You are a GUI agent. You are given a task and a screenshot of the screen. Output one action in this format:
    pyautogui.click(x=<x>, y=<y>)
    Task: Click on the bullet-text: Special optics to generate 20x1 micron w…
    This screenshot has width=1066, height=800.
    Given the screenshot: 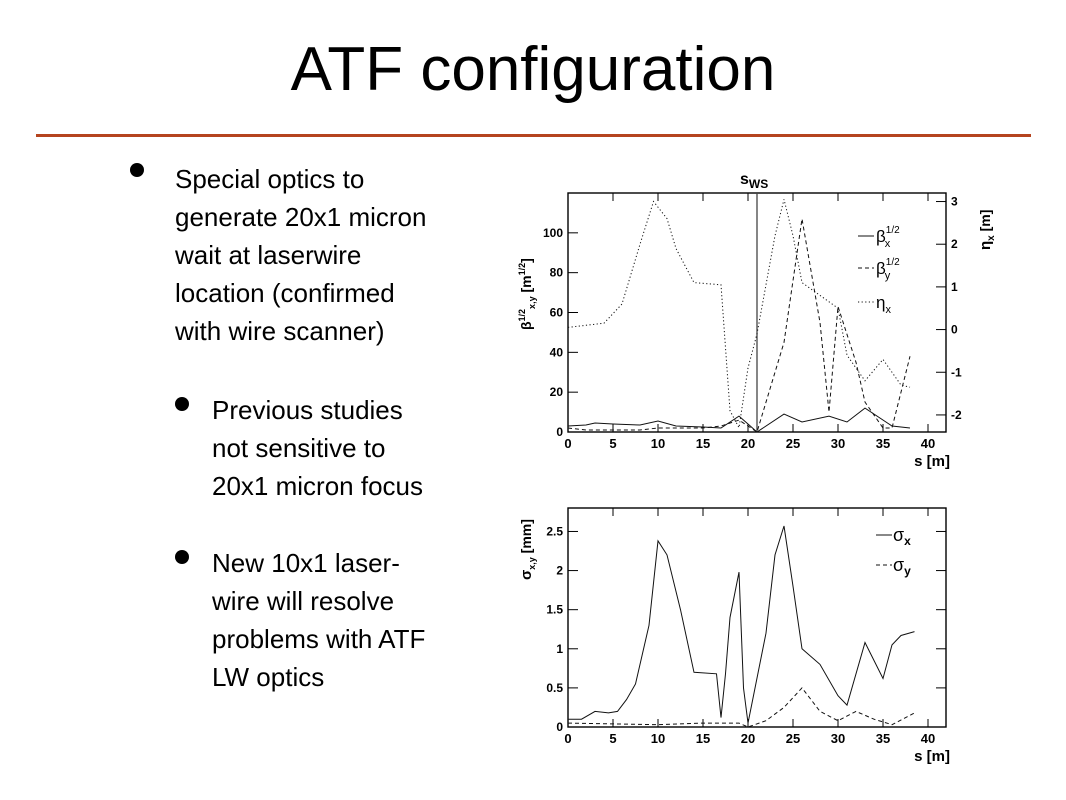 What is the action you would take?
    pyautogui.click(x=301, y=255)
    